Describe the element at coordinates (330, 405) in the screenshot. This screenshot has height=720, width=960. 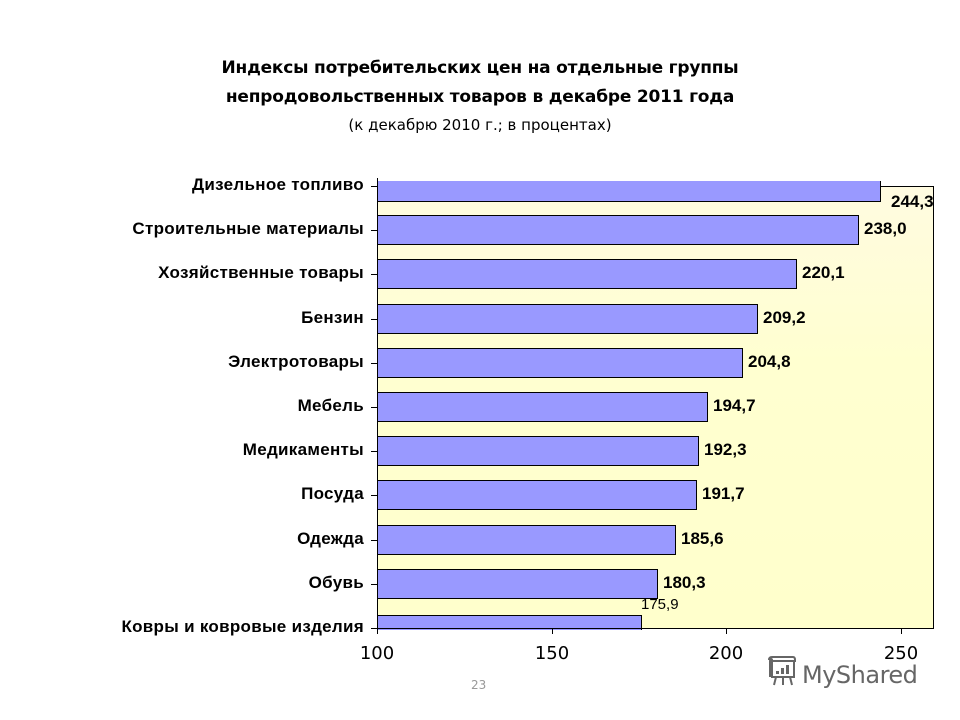
I see `category-label: Мебель` at that location.